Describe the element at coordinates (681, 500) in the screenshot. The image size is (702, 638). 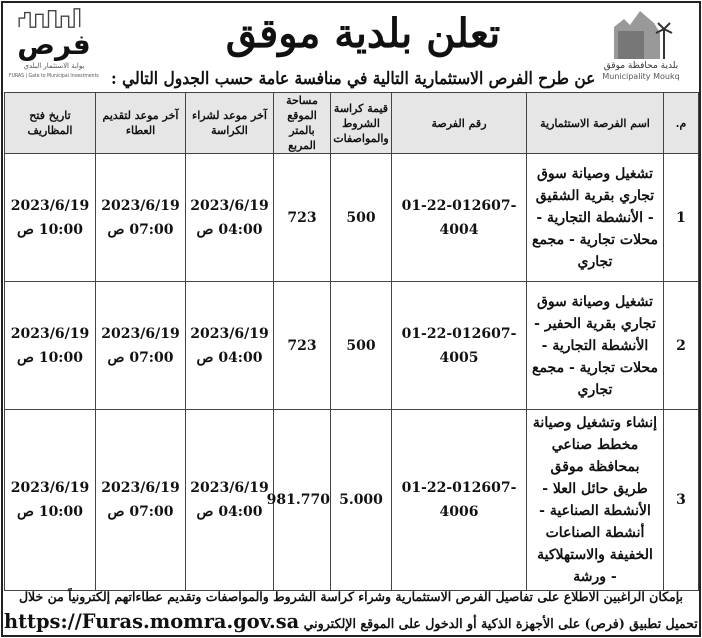
I see `row-number: 3` at that location.